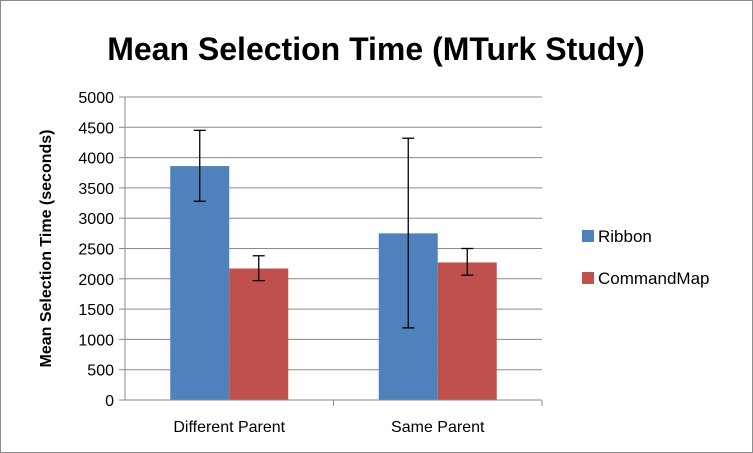 The height and width of the screenshot is (453, 753). I want to click on chart-title: Mean Selection Time (MTurk Study), so click(376, 49).